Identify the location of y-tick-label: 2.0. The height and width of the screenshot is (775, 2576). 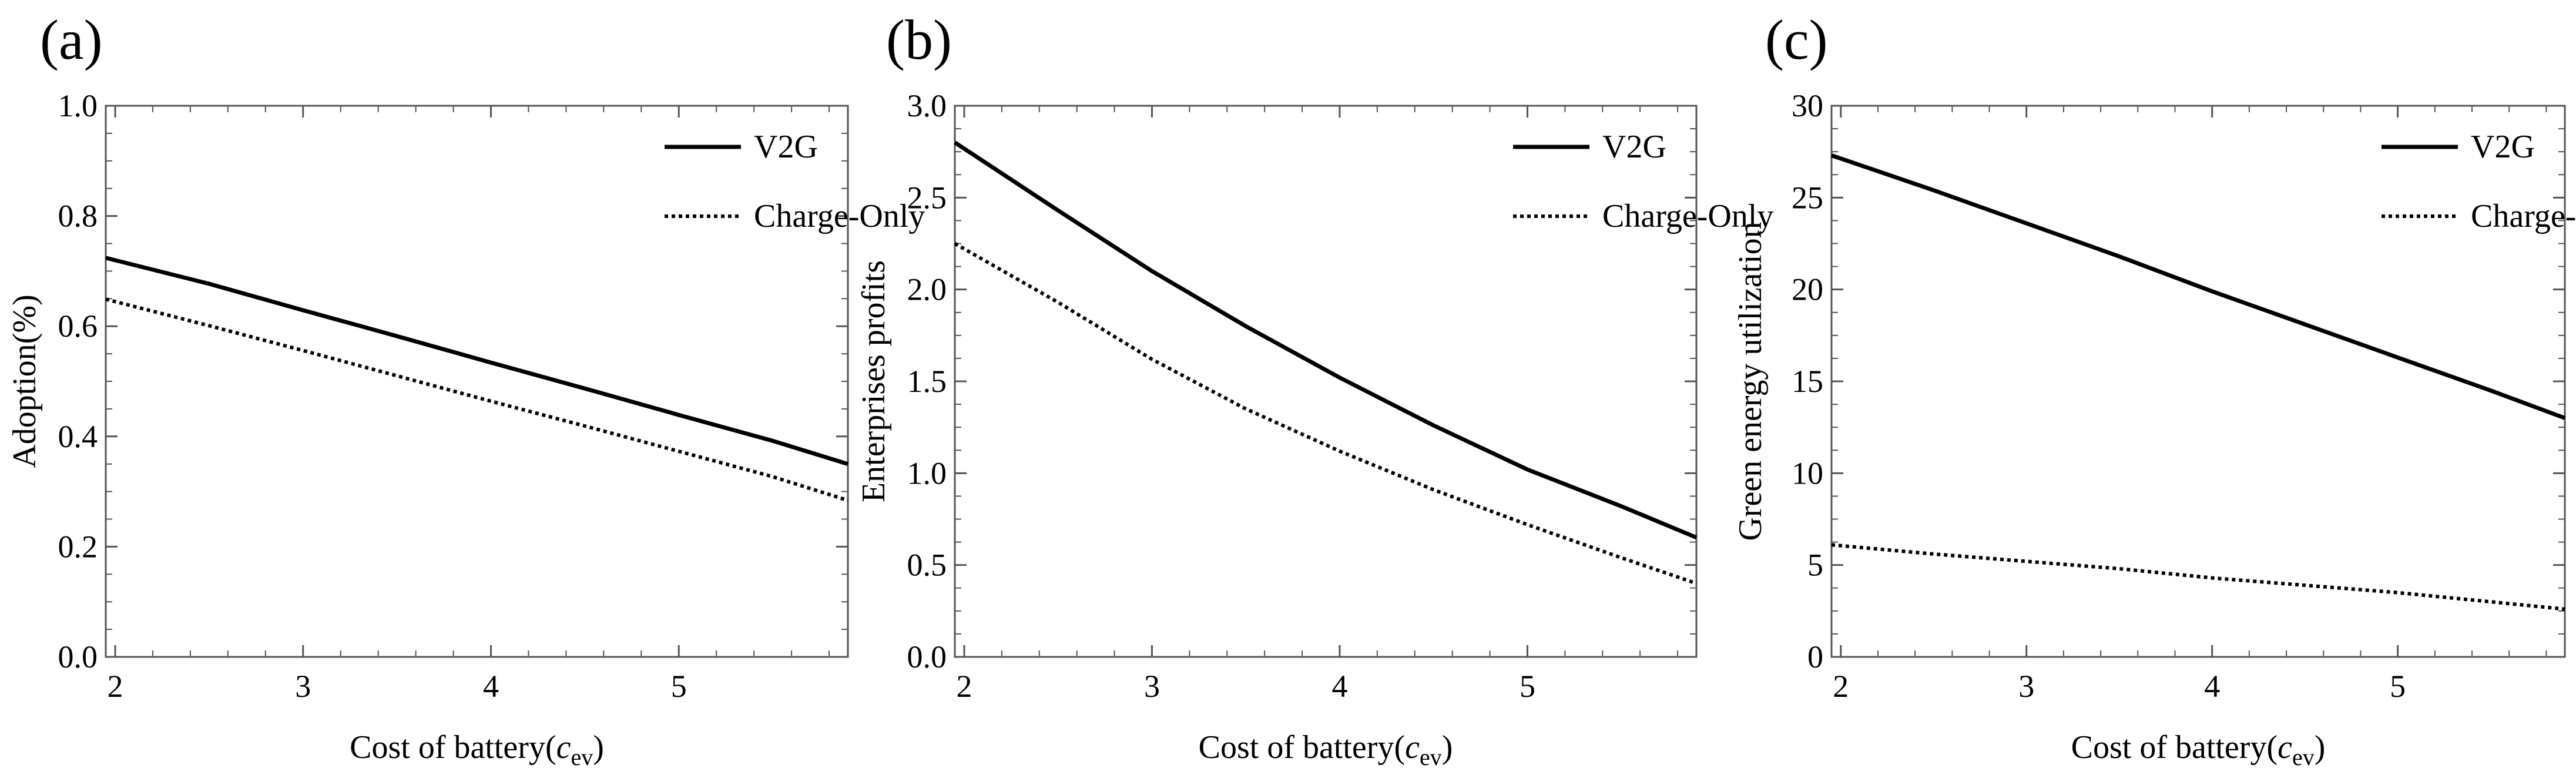
(927, 289).